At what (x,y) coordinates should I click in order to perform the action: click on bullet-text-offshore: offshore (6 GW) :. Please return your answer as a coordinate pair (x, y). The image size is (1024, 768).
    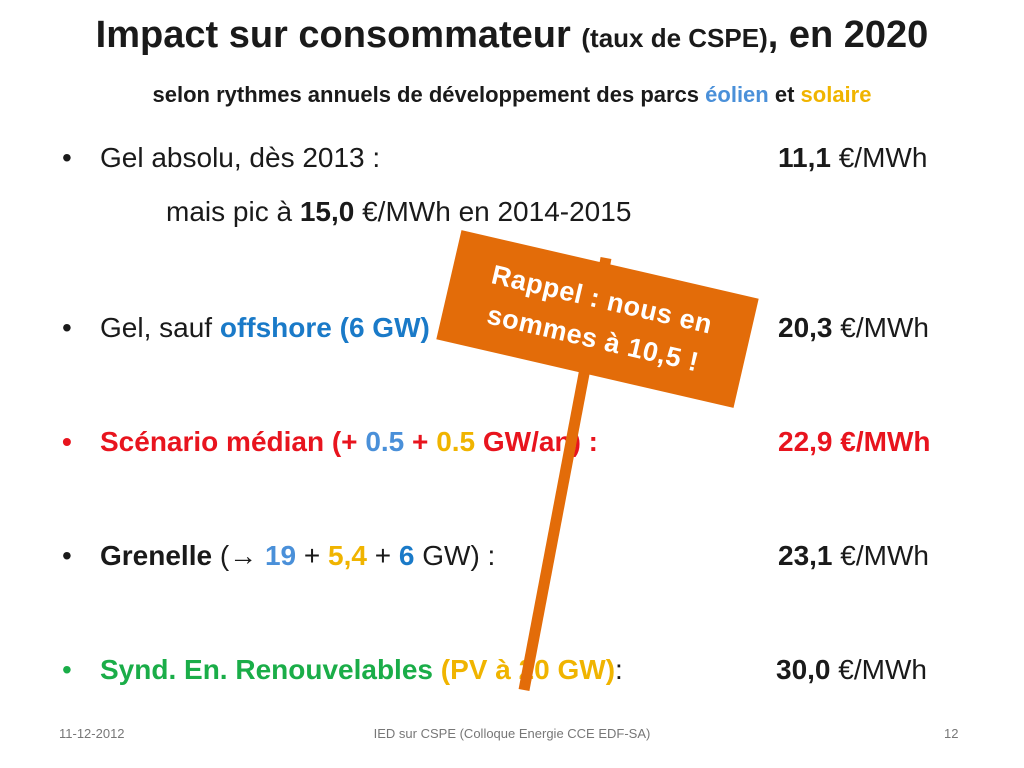
    Looking at the image, I should click on (333, 327).